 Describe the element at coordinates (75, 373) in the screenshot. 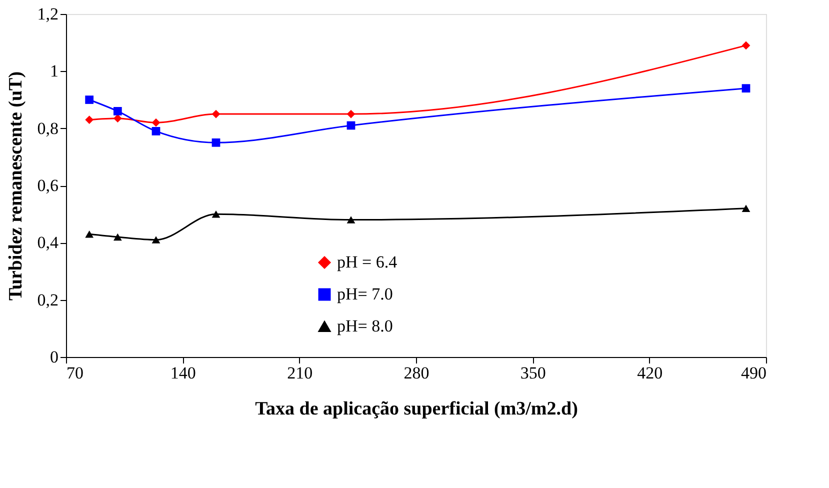

I see `x-tick-label: 70` at that location.